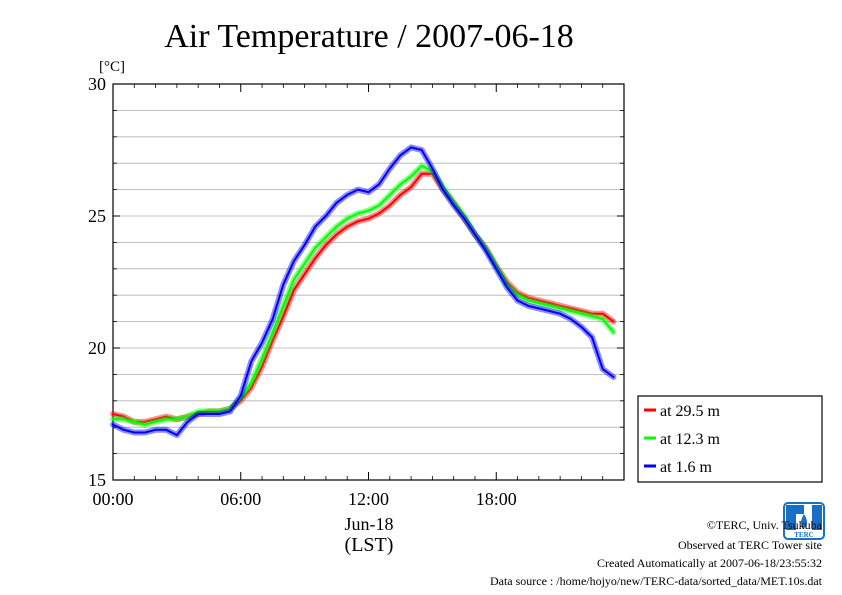  What do you see at coordinates (803, 535) in the screenshot?
I see `logo-text: TERC` at bounding box center [803, 535].